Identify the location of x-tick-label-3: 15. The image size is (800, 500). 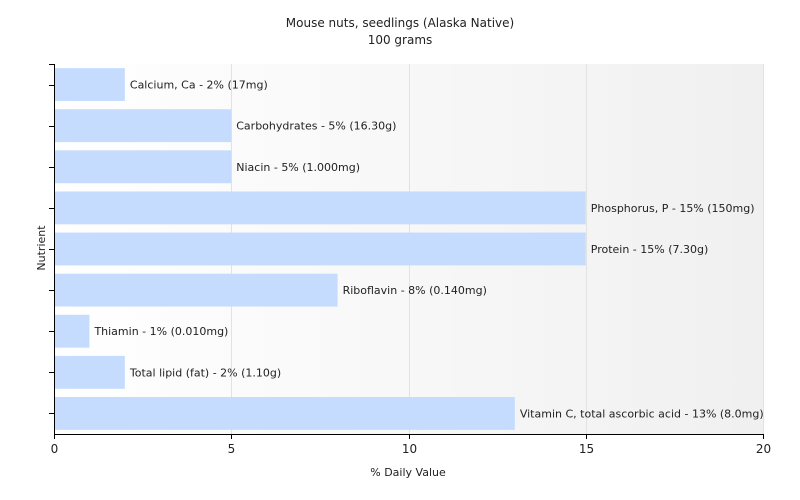
(586, 449).